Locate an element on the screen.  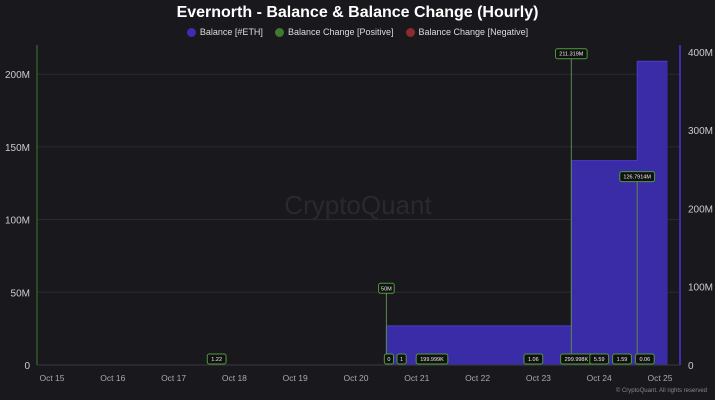
y-right-tick-label: 100M is located at coordinates (700, 288).